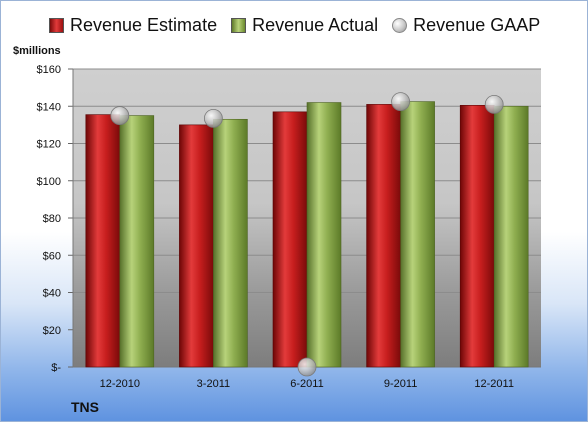 The height and width of the screenshot is (422, 588). What do you see at coordinates (56, 368) in the screenshot?
I see `y-tick-label: $-` at bounding box center [56, 368].